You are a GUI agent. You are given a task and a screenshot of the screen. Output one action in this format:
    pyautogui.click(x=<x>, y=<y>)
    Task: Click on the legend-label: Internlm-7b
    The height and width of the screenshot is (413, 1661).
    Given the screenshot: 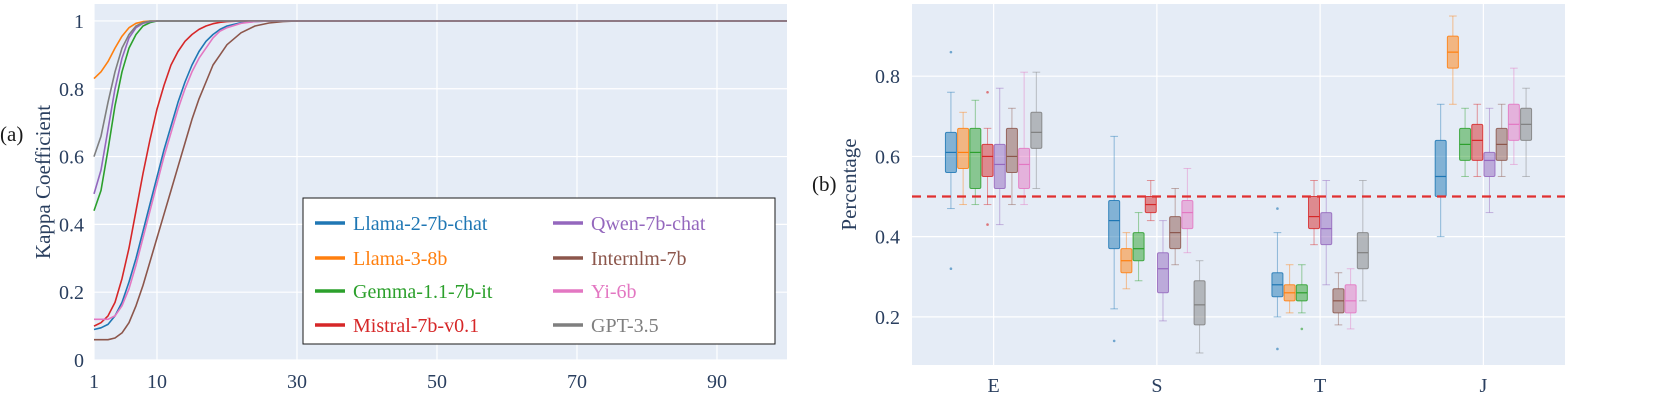 What is the action you would take?
    pyautogui.click(x=639, y=259)
    